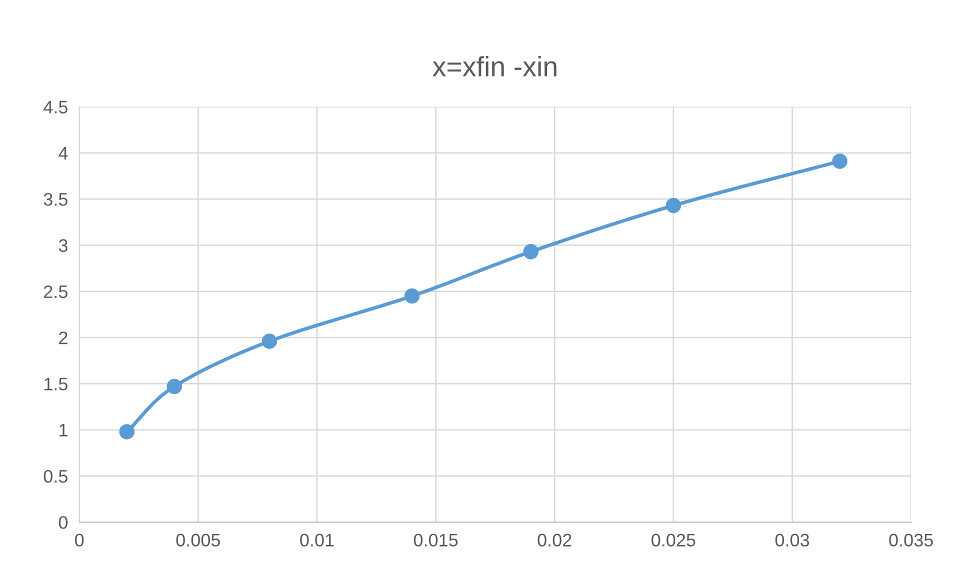 The width and height of the screenshot is (956, 577). I want to click on chart-title: x=xfin -xin, so click(494, 66).